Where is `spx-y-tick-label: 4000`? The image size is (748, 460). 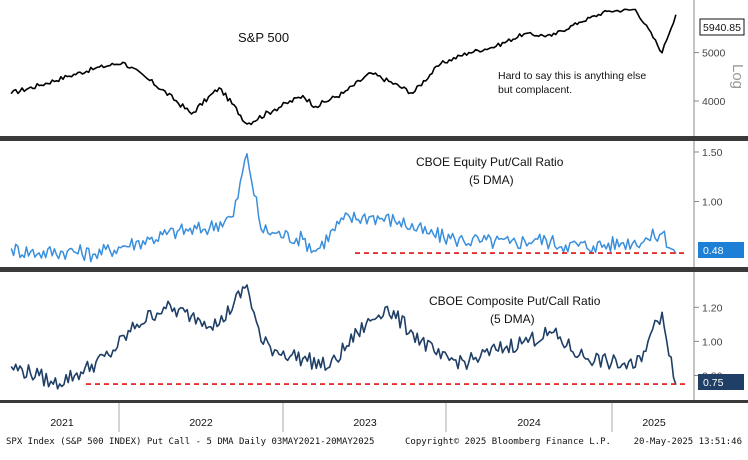
spx-y-tick-label: 4000 is located at coordinates (714, 102).